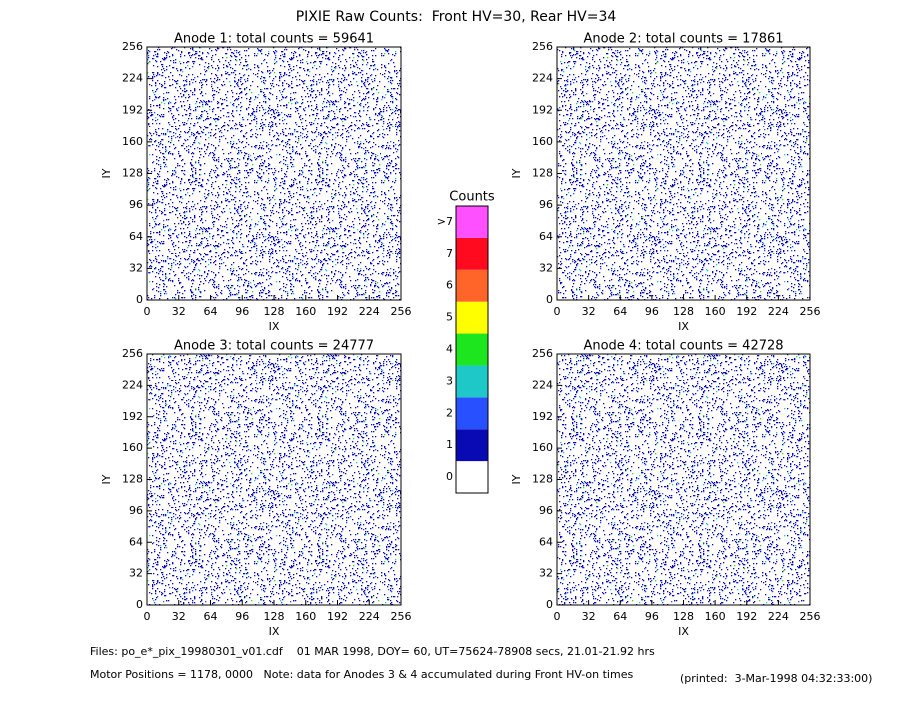  Describe the element at coordinates (449, 476) in the screenshot. I see `colorbar-label: 0` at that location.